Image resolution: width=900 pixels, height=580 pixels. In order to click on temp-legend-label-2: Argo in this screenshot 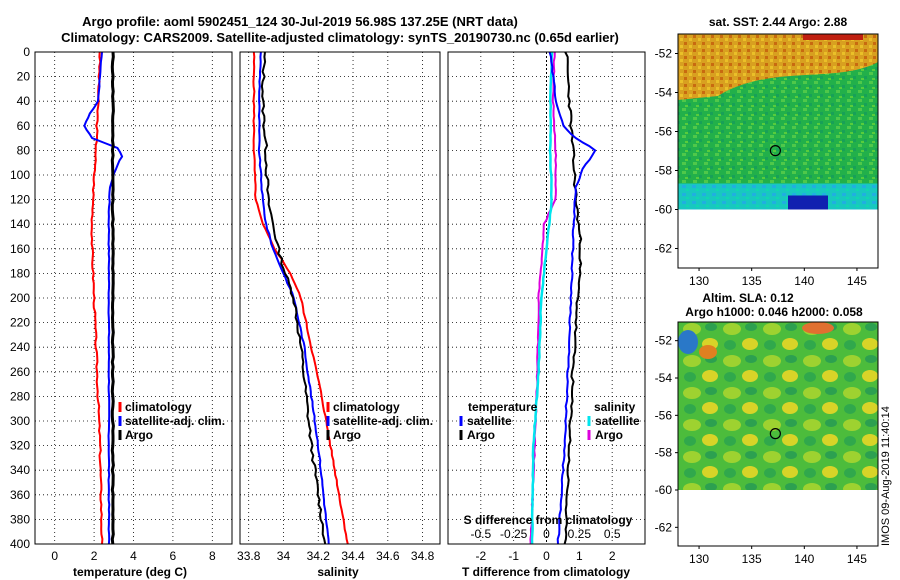, I will do `click(139, 435)`.